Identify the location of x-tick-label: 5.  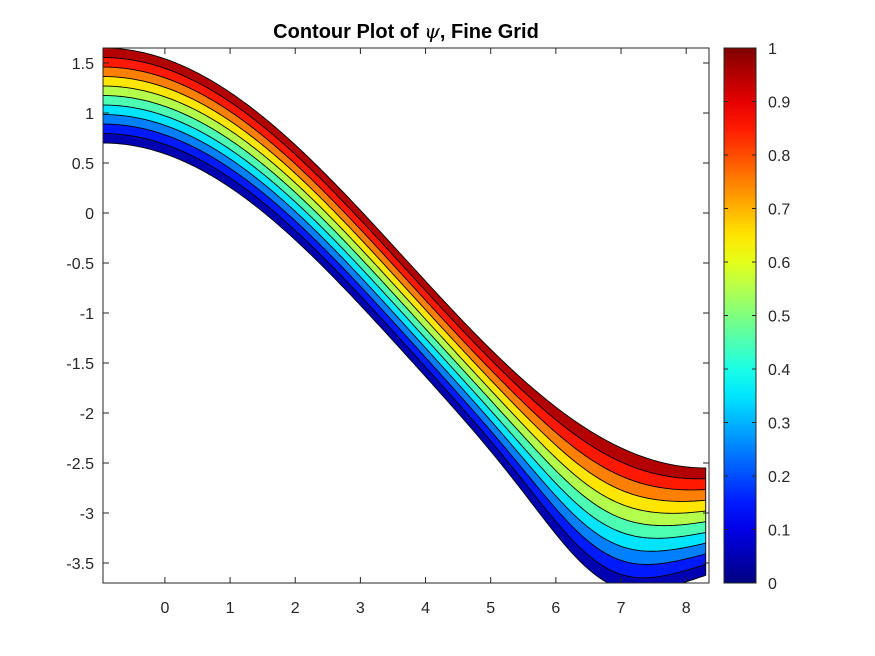
(490, 608).